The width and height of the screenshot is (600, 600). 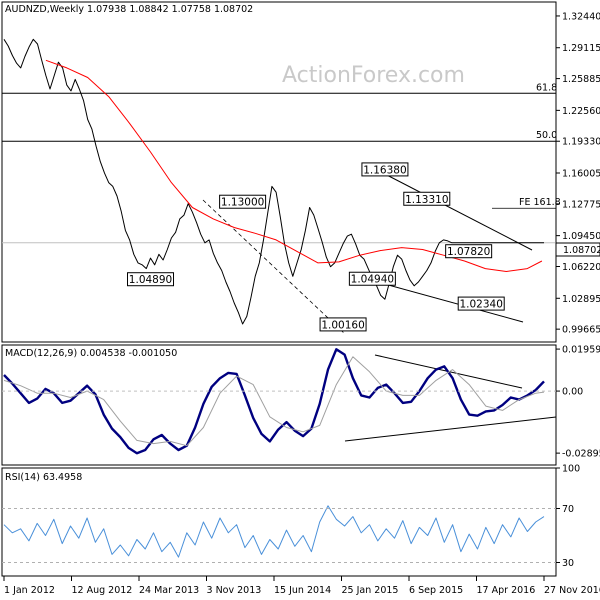 I want to click on price-y-tick-label: 1.25885, so click(x=581, y=79).